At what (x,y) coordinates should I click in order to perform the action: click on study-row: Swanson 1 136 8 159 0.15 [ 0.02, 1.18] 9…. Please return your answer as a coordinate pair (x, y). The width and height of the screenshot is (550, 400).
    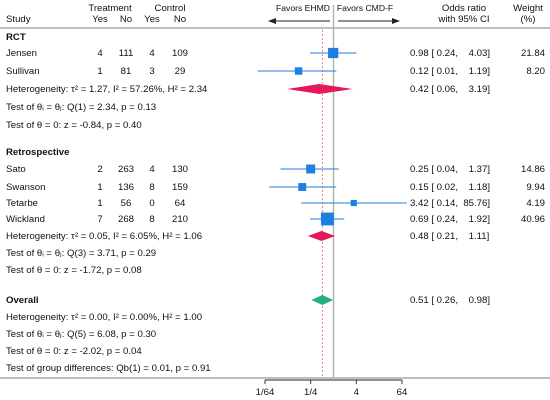
    Looking at the image, I should click on (276, 187).